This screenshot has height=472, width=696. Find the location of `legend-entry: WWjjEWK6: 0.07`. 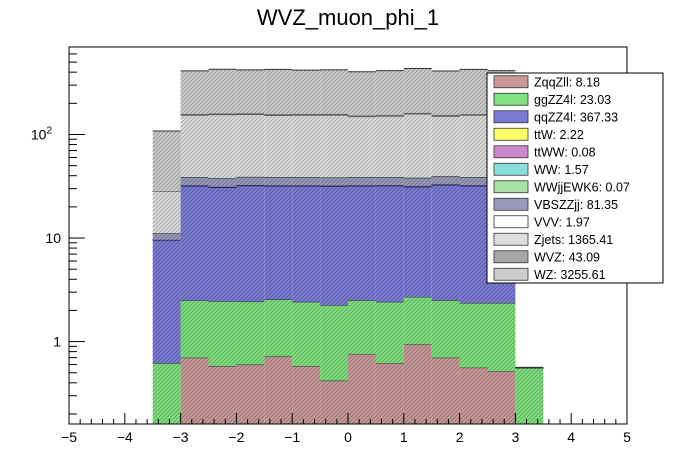

legend-entry: WWjjEWK6: 0.07 is located at coordinates (561, 187).